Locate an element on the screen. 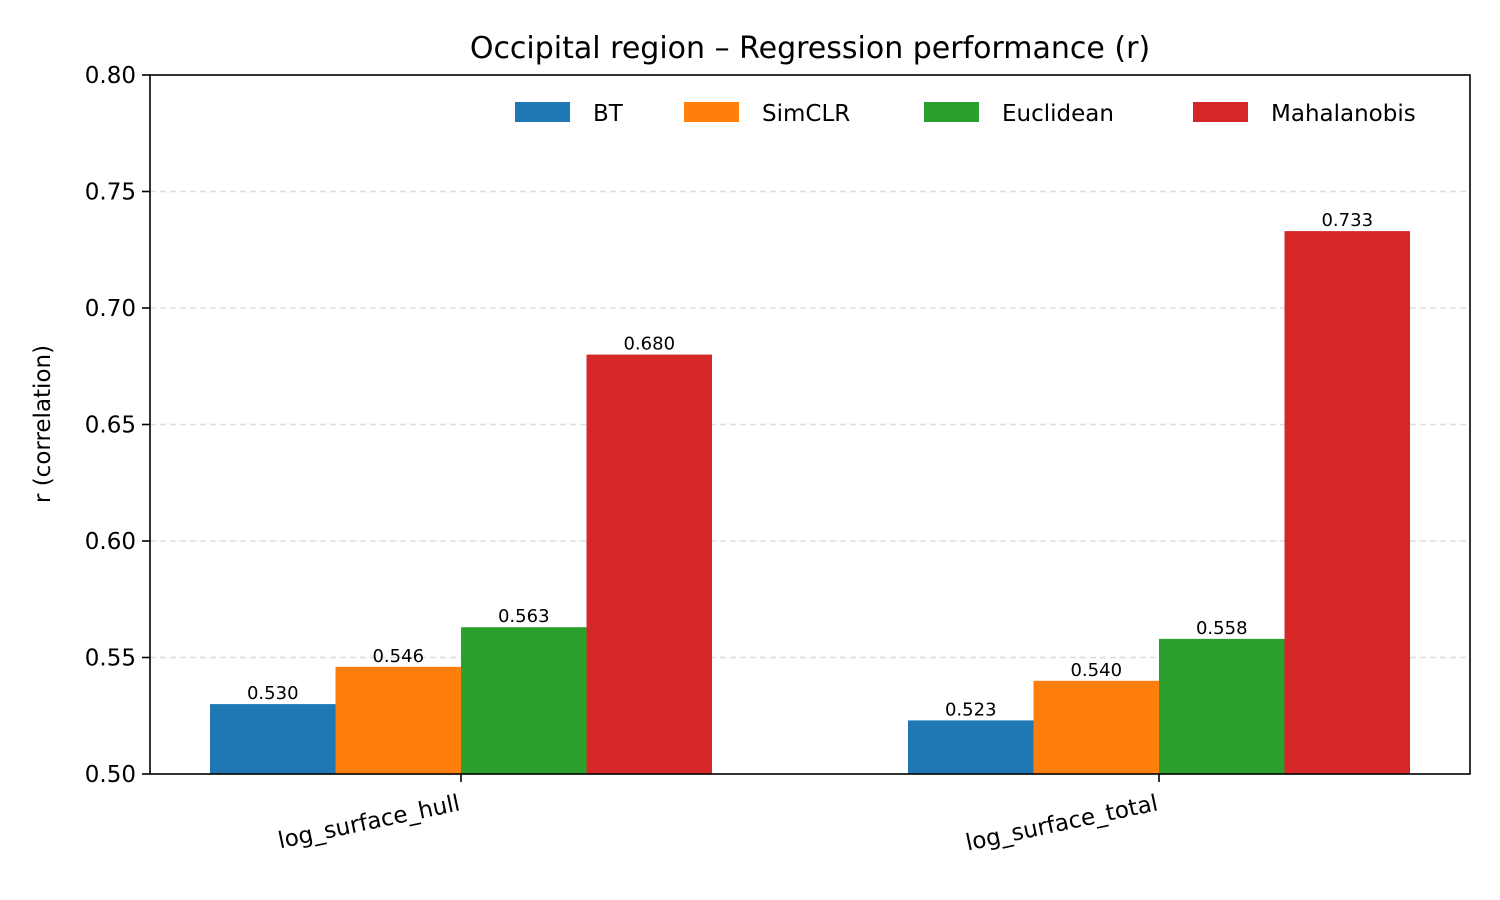  data-label: 0.733 is located at coordinates (1347, 220).